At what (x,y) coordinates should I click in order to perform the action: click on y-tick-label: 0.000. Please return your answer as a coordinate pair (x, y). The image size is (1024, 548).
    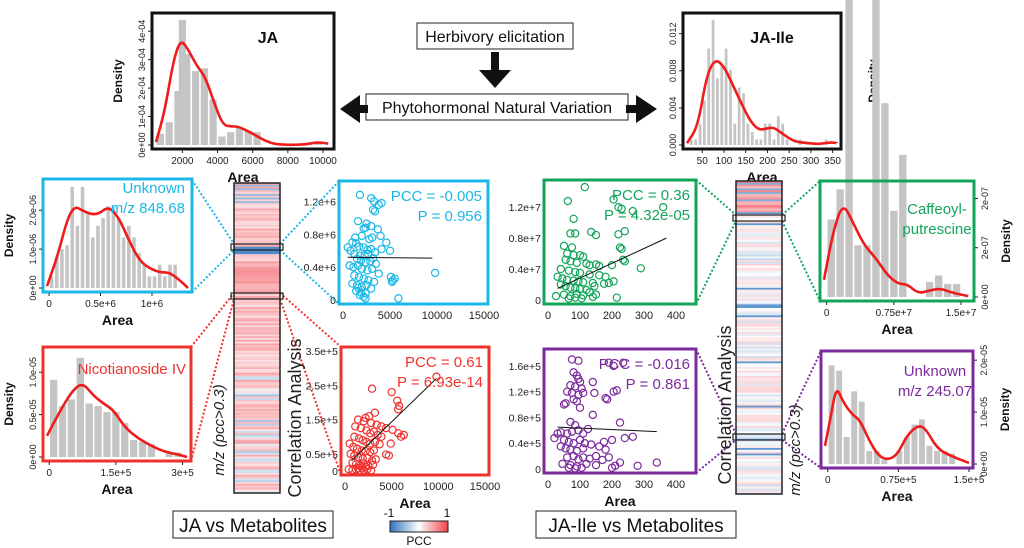
    Looking at the image, I should click on (673, 145).